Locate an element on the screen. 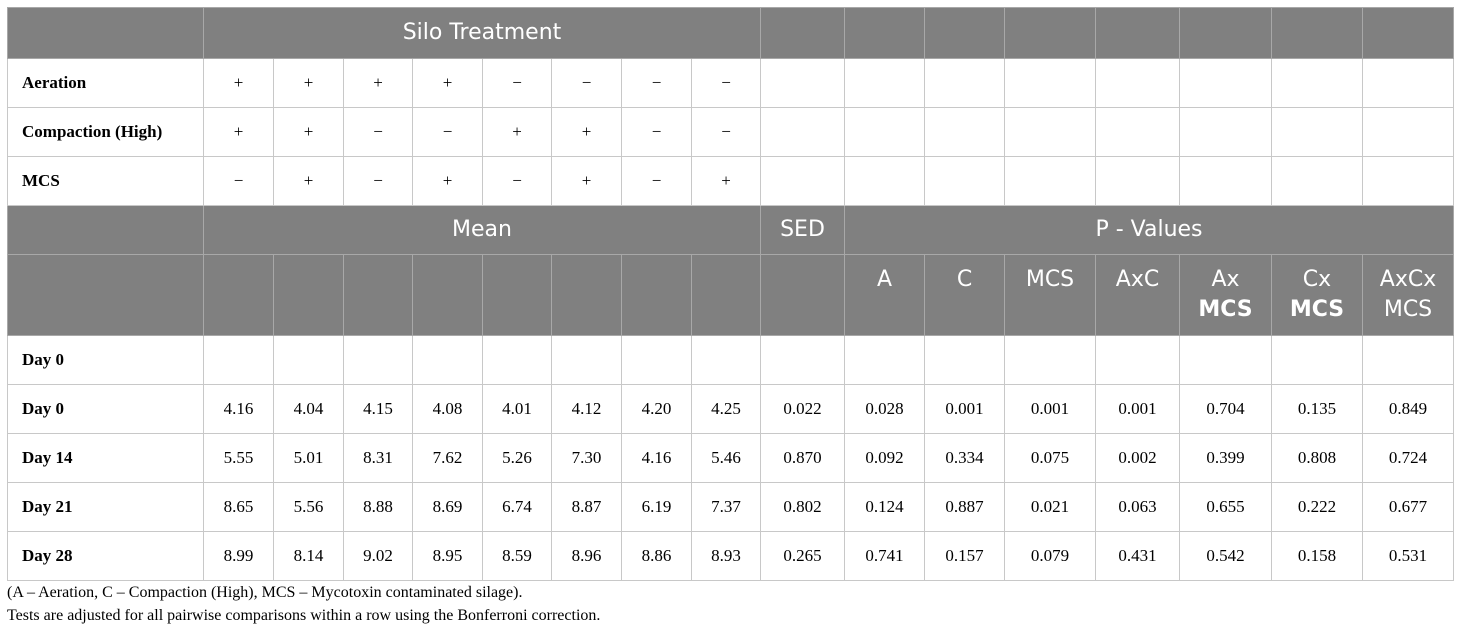 This screenshot has width=1460, height=638. mean-value: 8.59 is located at coordinates (517, 556).